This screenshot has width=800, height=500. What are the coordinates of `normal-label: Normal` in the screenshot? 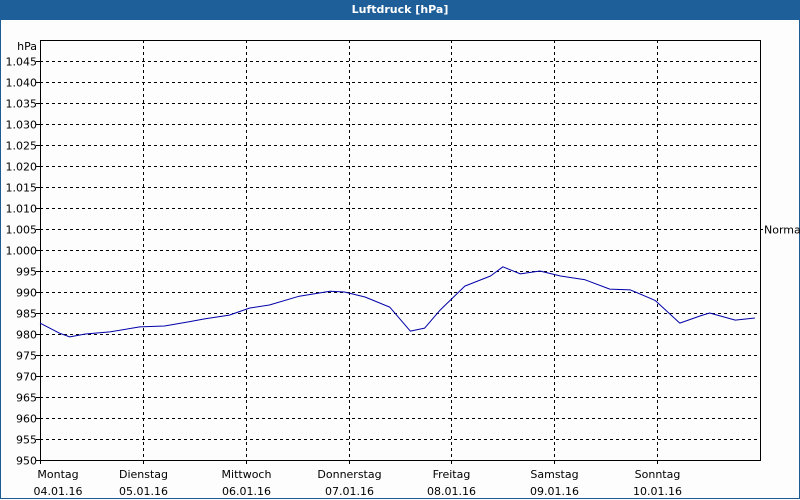 It's located at (782, 230).